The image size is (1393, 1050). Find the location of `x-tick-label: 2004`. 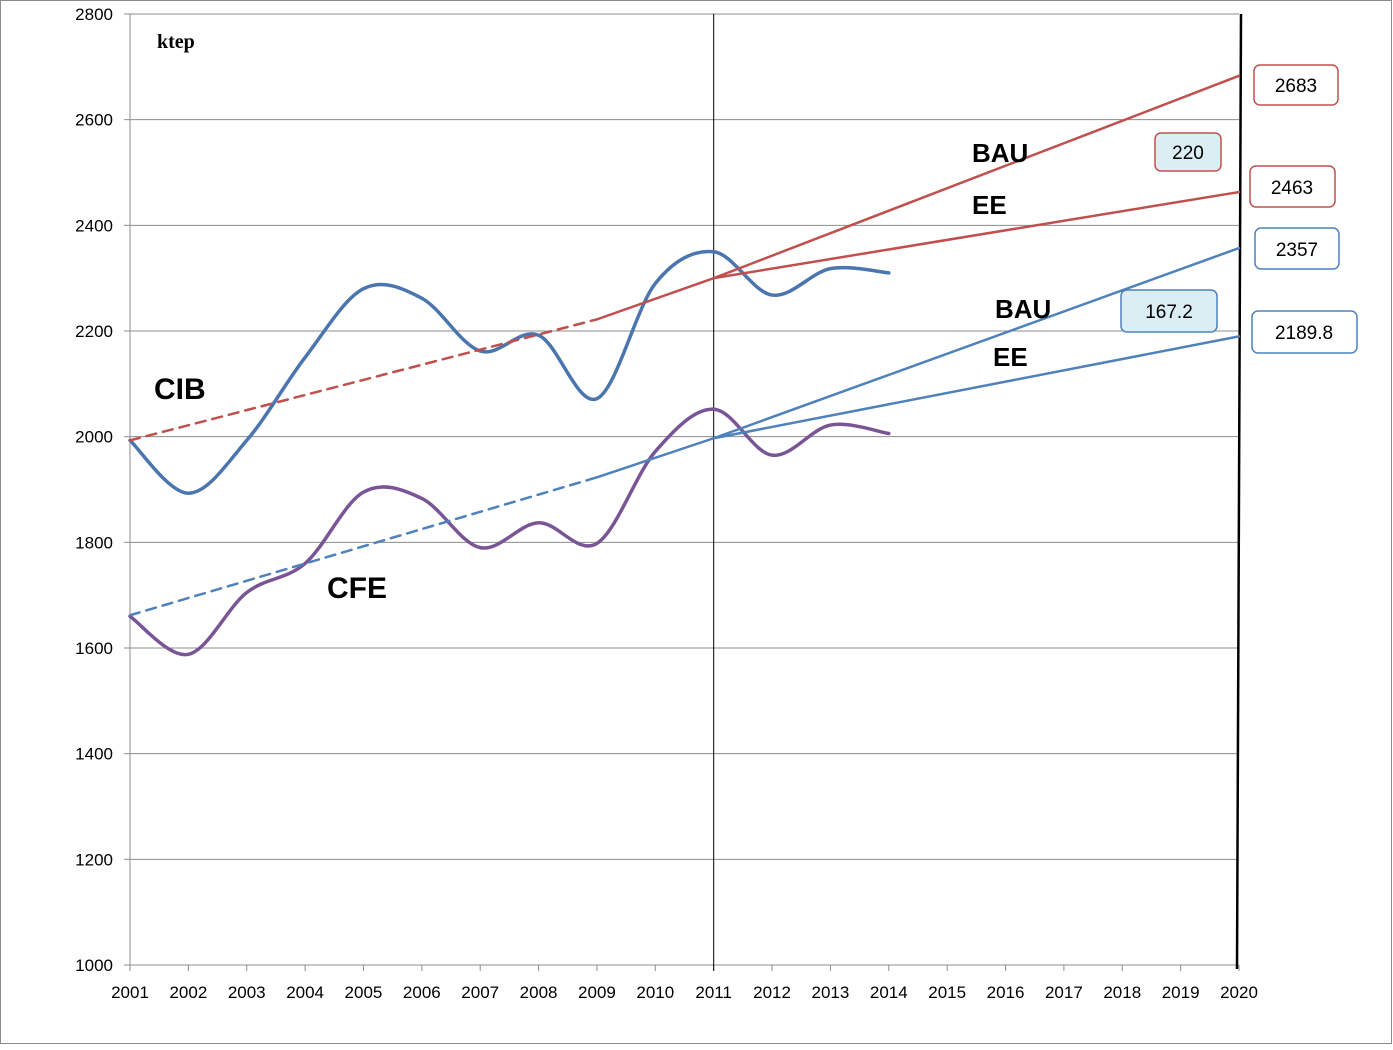

x-tick-label: 2004 is located at coordinates (305, 992).